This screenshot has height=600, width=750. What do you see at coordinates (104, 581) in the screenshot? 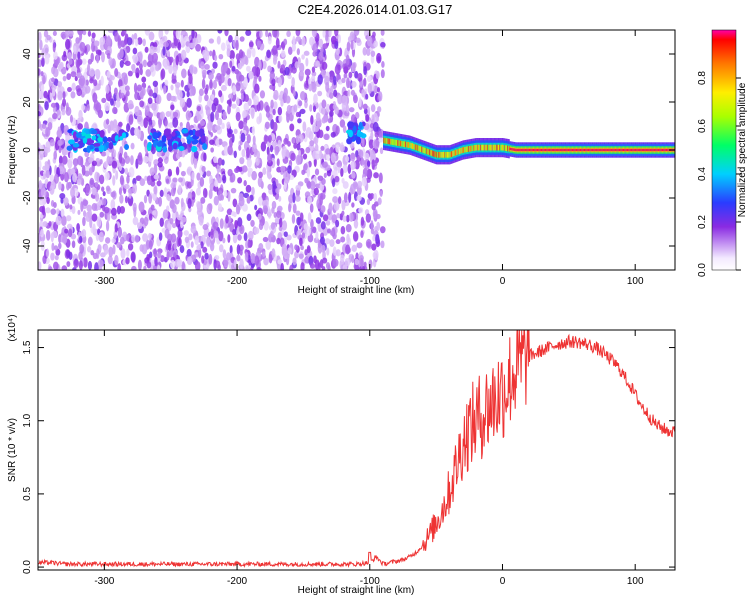
I see `snr-x-tick-label: -300` at bounding box center [104, 581].